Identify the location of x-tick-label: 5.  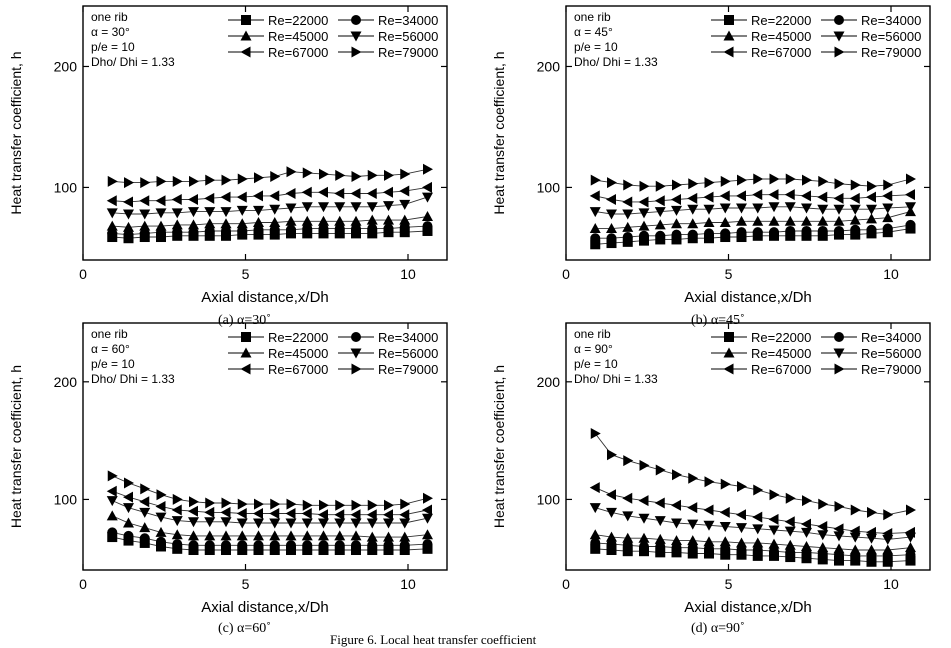
(729, 274).